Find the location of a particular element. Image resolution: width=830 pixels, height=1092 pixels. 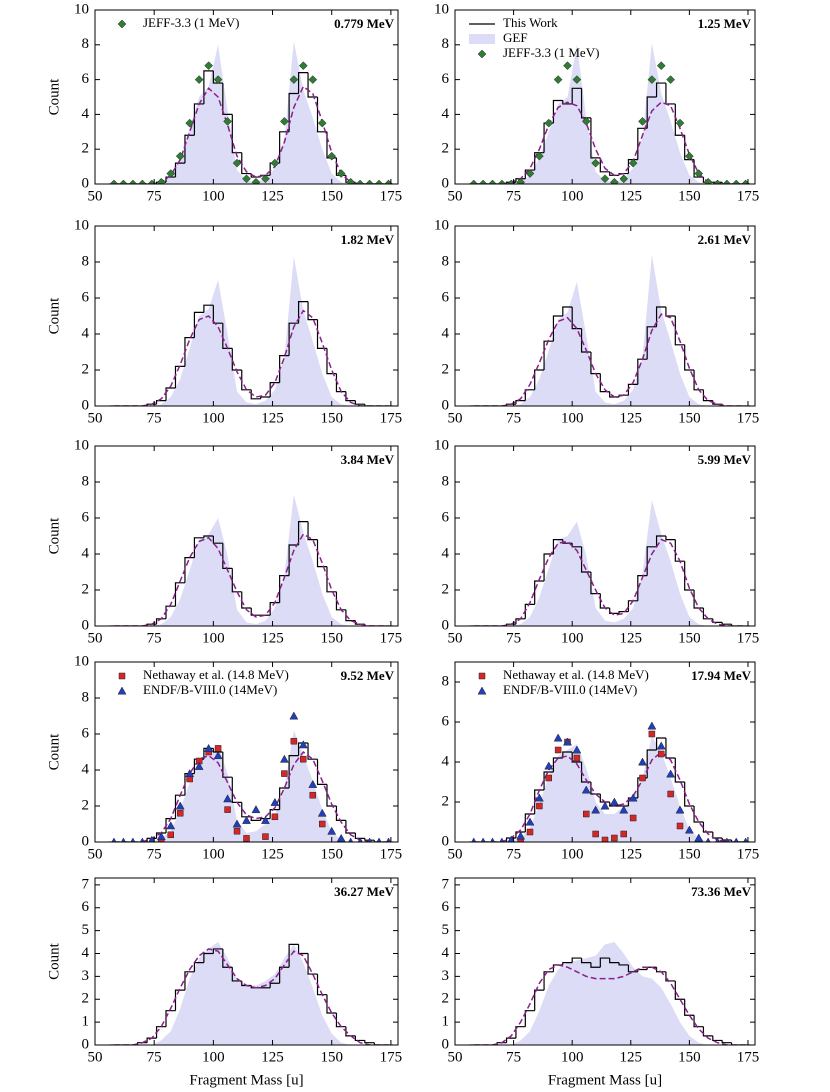

panel: 50 75 100 125 150 175 0 2 4 6 8 10 5.99 MeV is located at coordinates (596, 541).